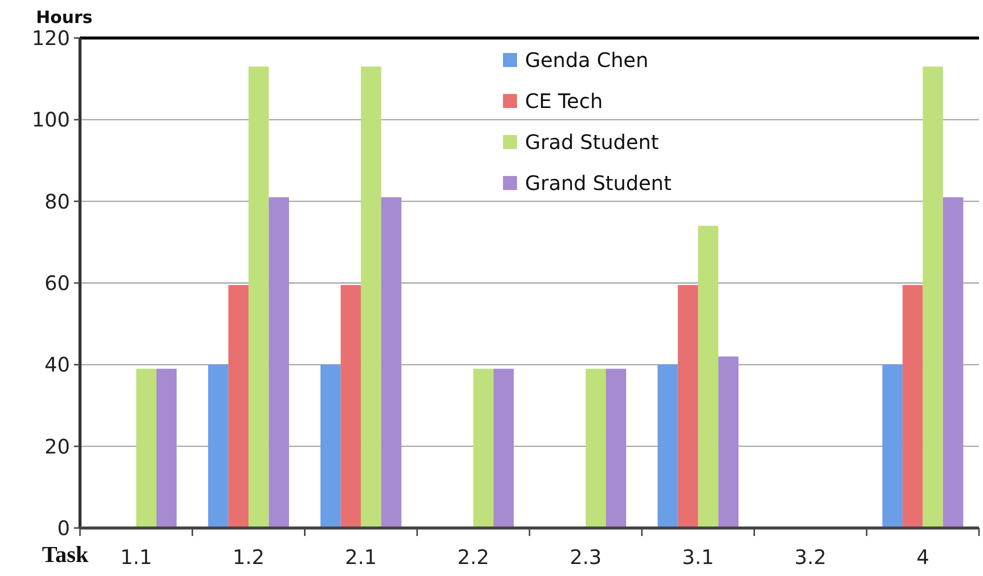 Image resolution: width=983 pixels, height=576 pixels. Describe the element at coordinates (136, 557) in the screenshot. I see `x-tick-label: 1.1` at that location.